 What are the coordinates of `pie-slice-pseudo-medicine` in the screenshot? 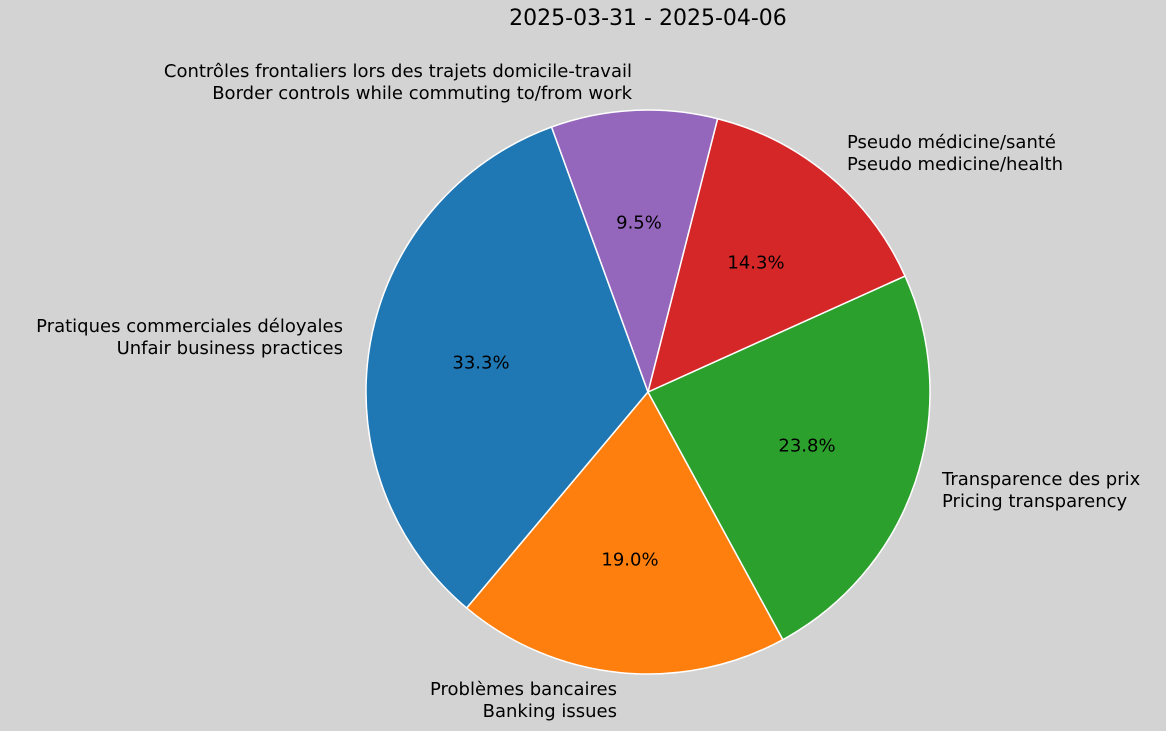 It's located at (776, 255).